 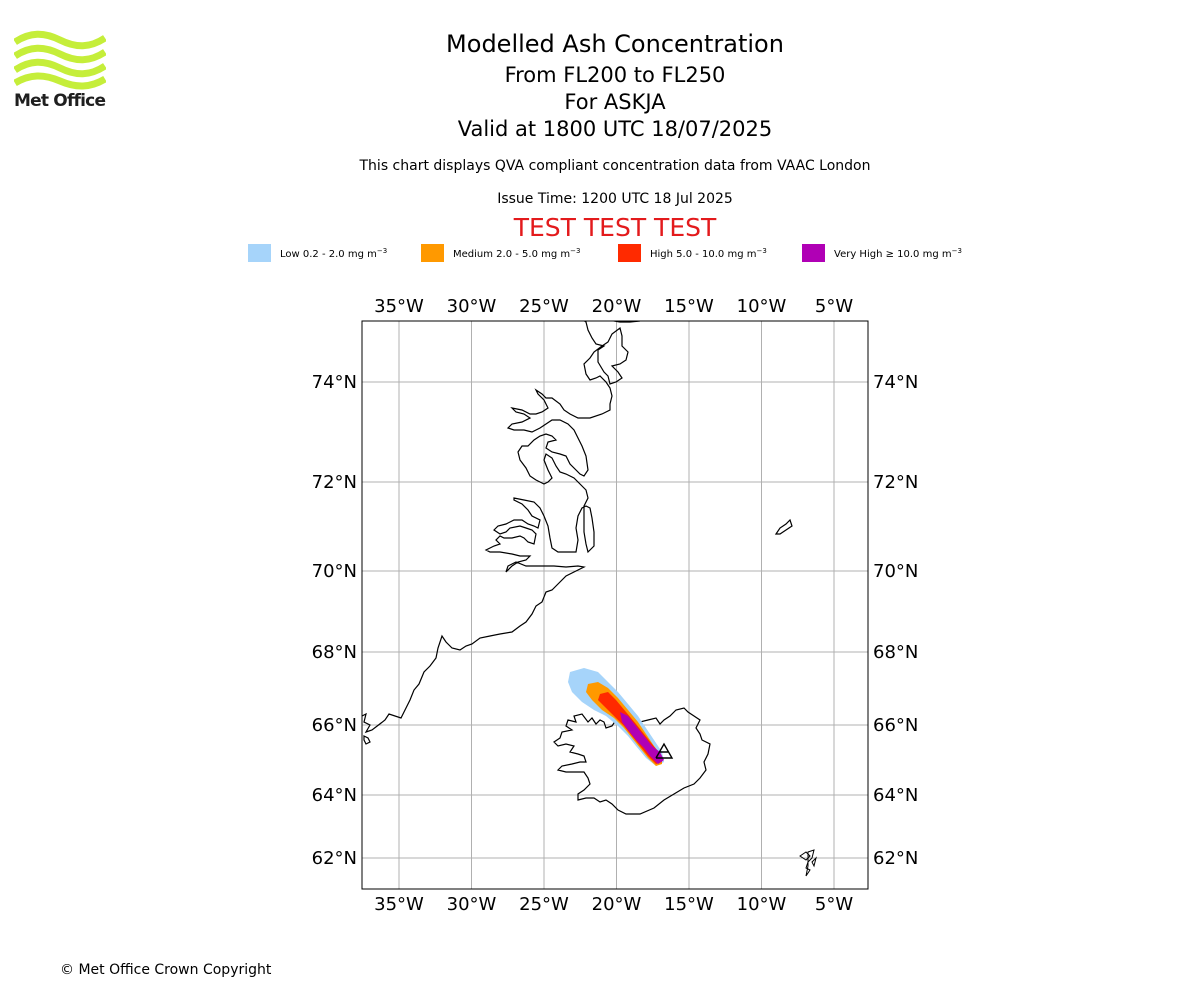 What do you see at coordinates (629, 253) in the screenshot?
I see `legend-swatch-high` at bounding box center [629, 253].